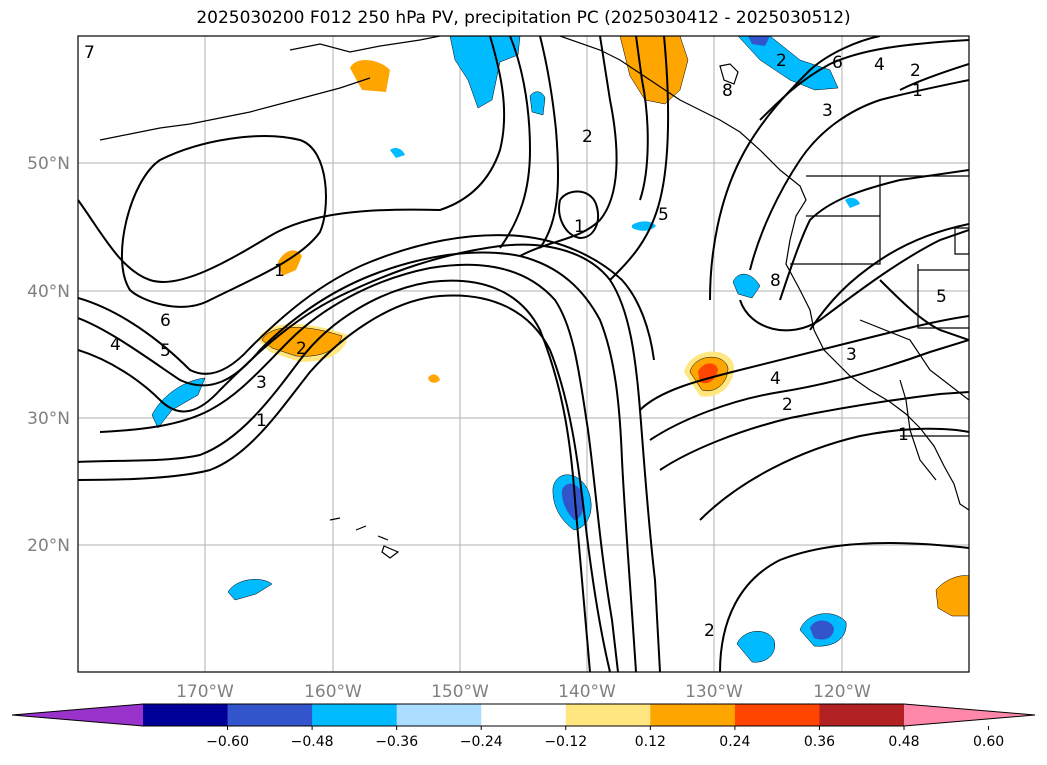 The height and width of the screenshot is (765, 1047). What do you see at coordinates (205, 692) in the screenshot?
I see `lon-label: 170°W` at bounding box center [205, 692].